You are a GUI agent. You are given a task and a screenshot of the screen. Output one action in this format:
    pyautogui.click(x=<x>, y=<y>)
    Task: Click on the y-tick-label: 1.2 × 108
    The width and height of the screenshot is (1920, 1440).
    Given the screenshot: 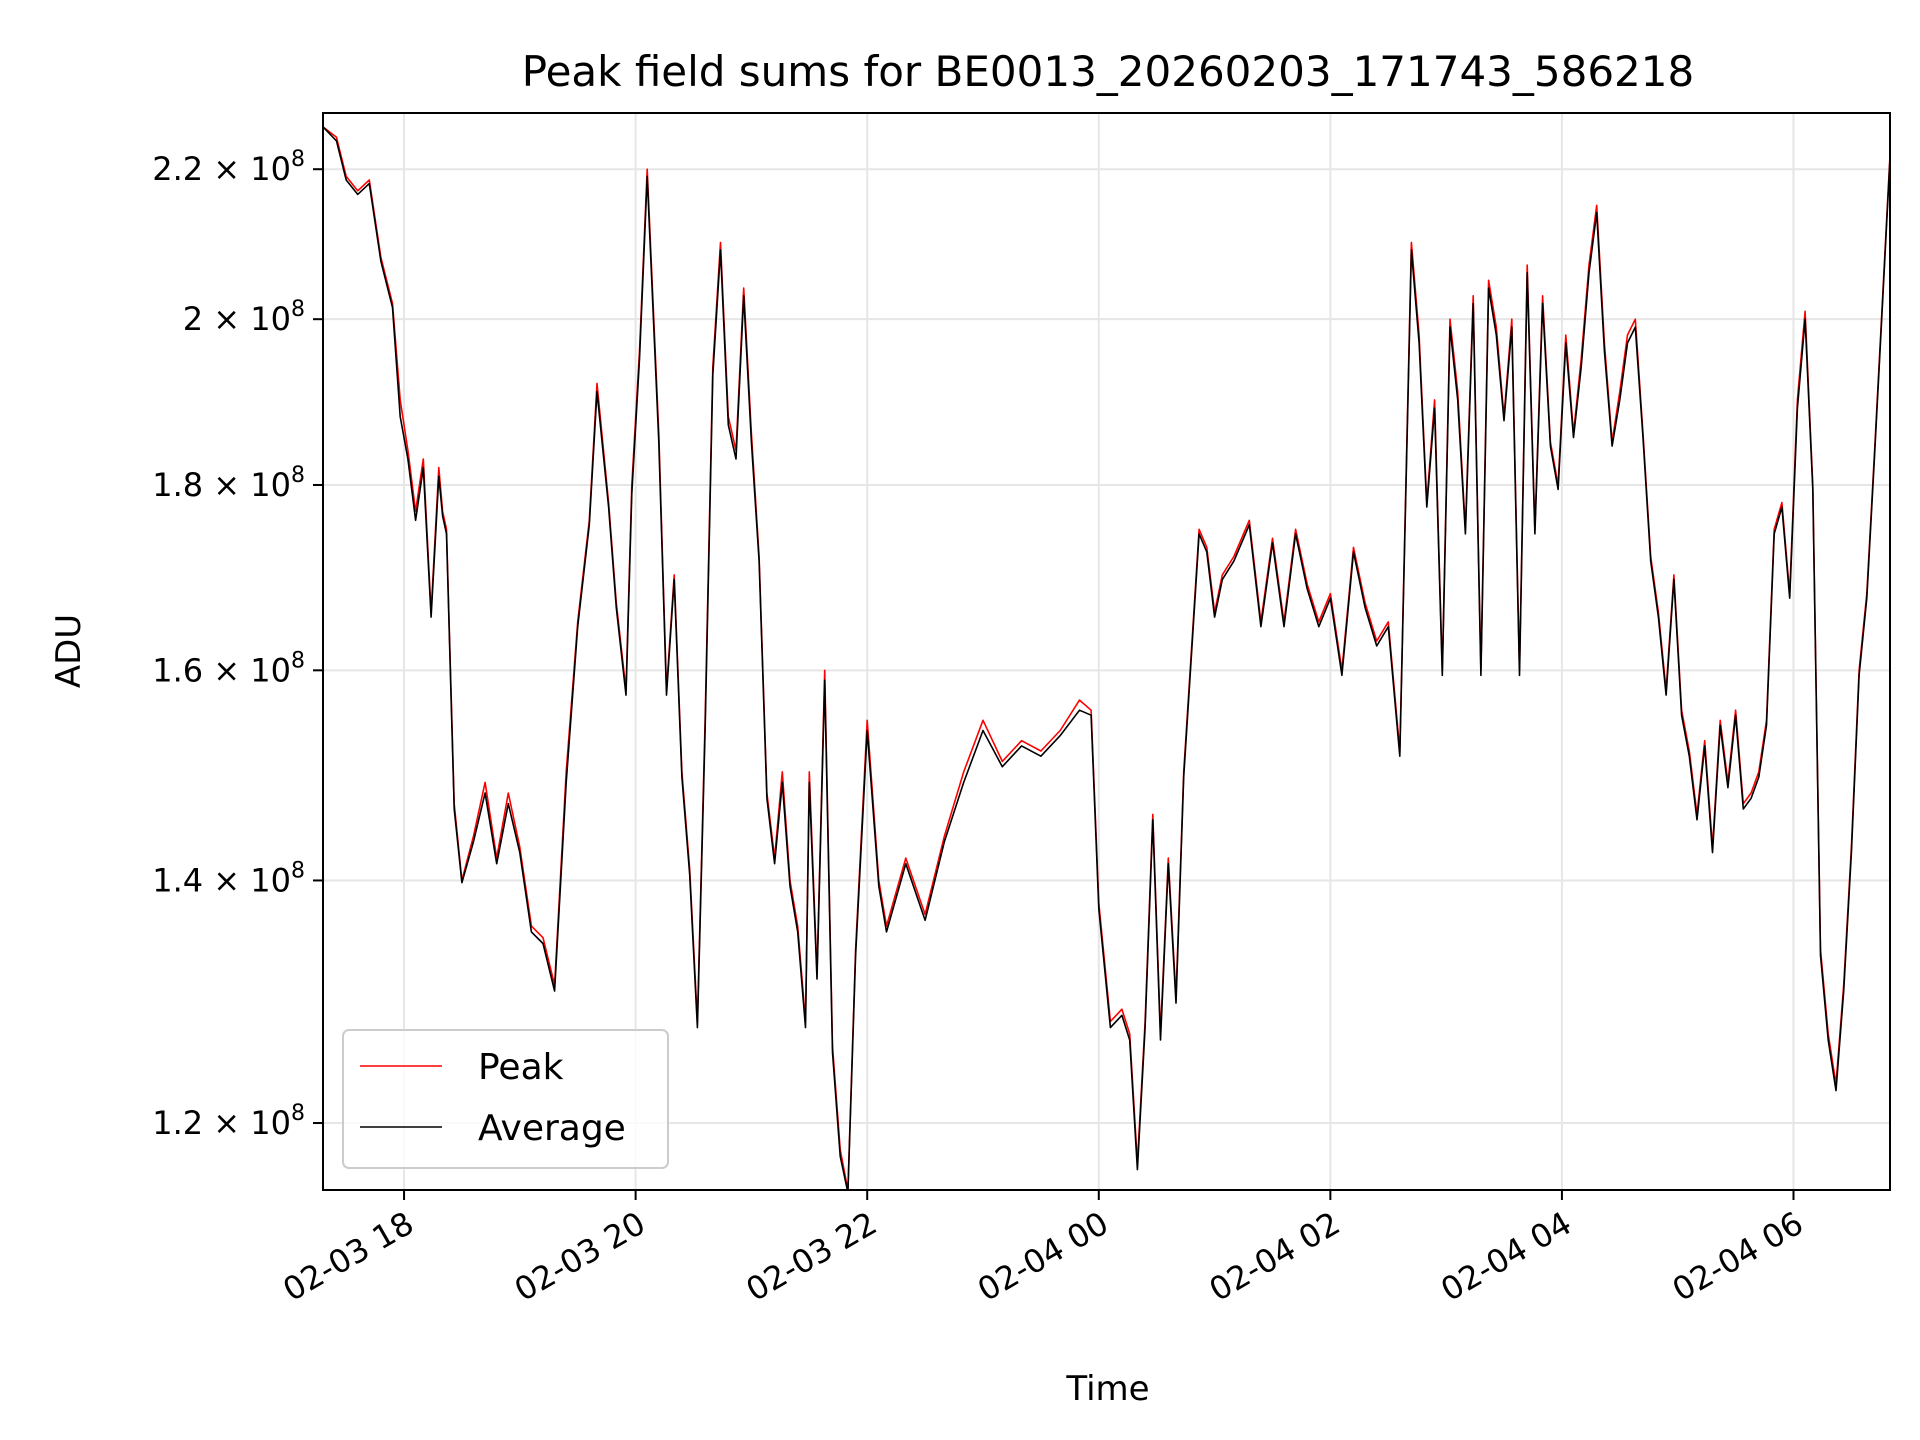 What is the action you would take?
    pyautogui.click(x=228, y=1121)
    